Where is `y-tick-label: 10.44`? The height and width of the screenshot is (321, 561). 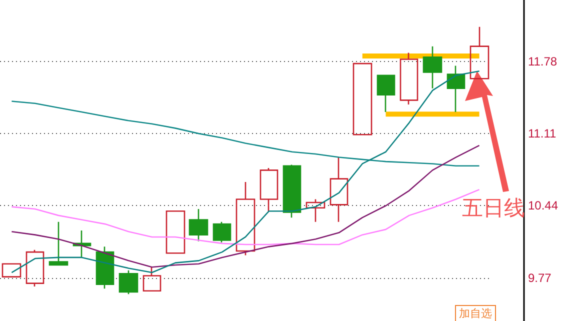 y-tick-label: 10.44 is located at coordinates (543, 205).